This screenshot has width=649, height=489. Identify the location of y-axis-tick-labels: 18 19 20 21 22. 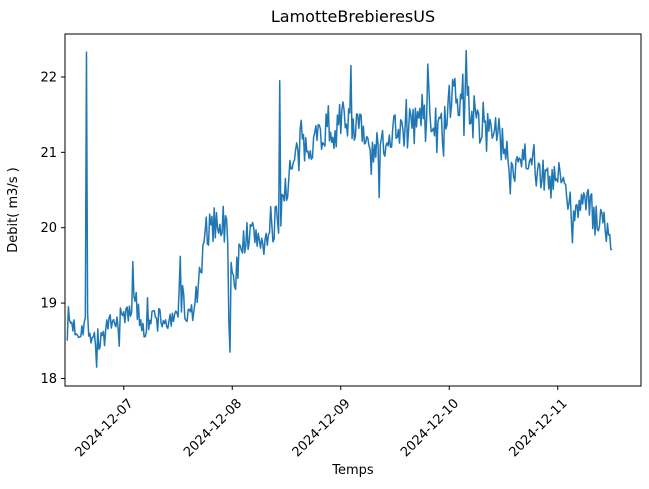
(48, 228).